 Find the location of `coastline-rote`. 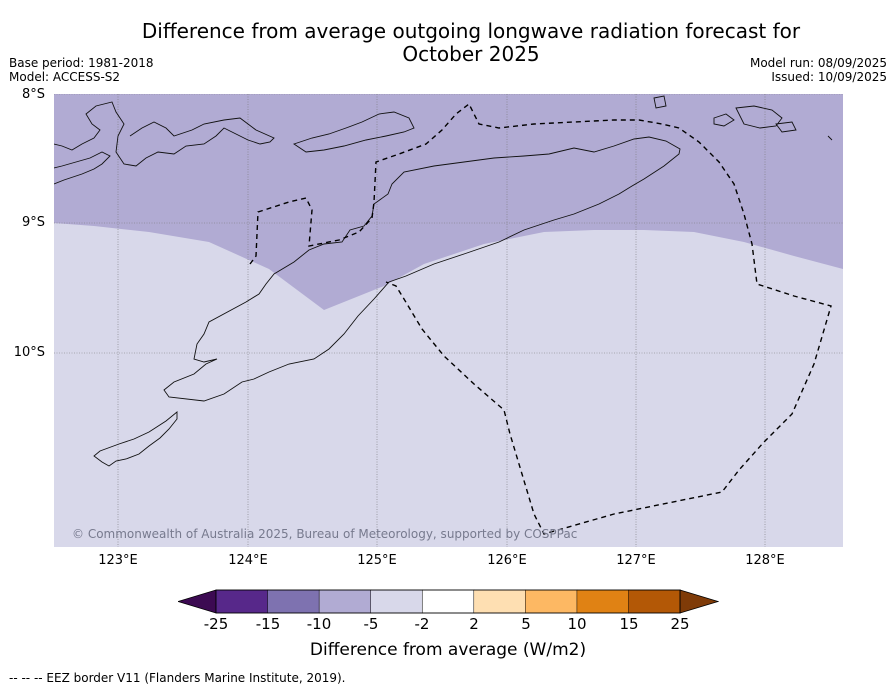

coastline-rote is located at coordinates (135, 439).